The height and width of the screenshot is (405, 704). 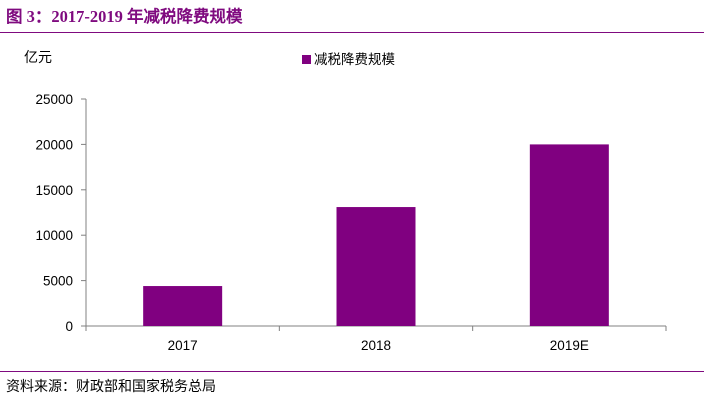 I want to click on title-rule, so click(x=352, y=32).